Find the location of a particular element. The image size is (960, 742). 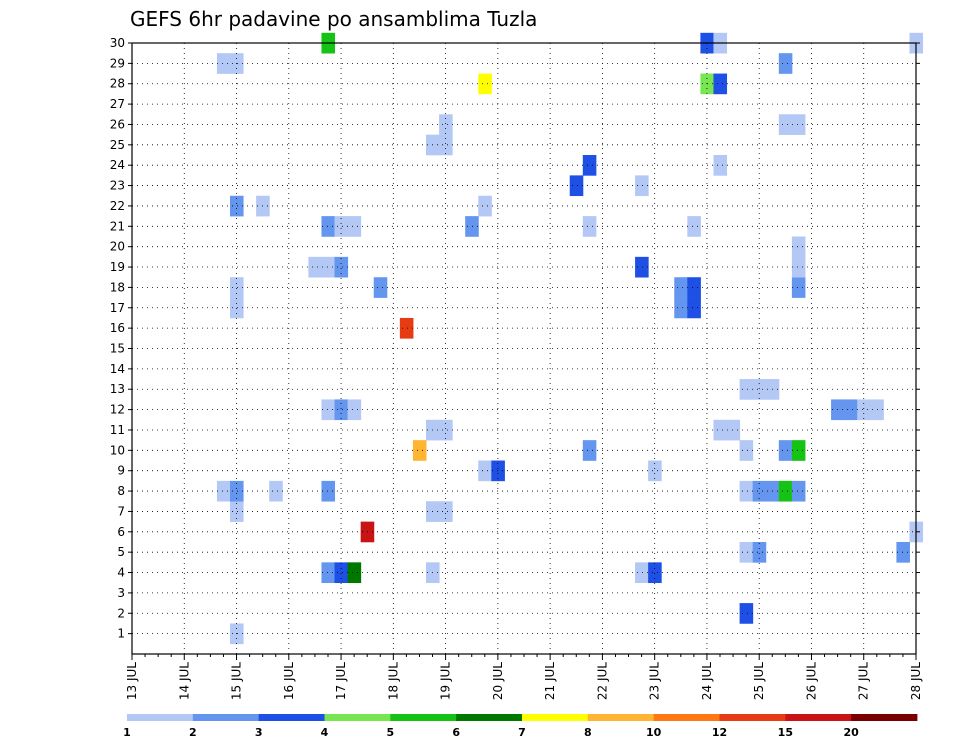

x-tick-label: 13 JUL is located at coordinates (132, 681).